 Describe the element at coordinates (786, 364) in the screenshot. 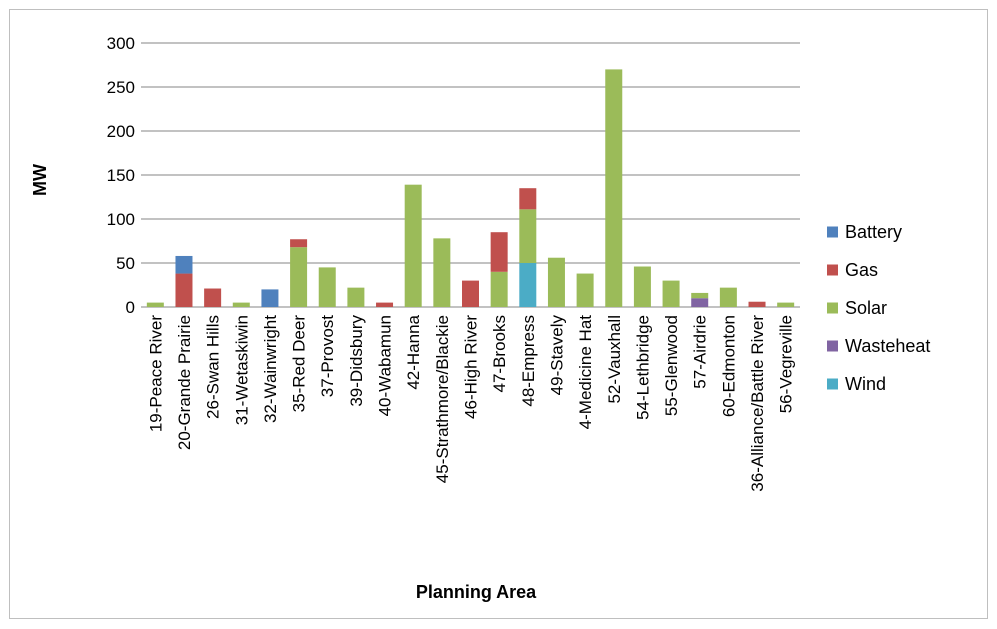

I see `x-tick-label: 56-Vegreville` at that location.